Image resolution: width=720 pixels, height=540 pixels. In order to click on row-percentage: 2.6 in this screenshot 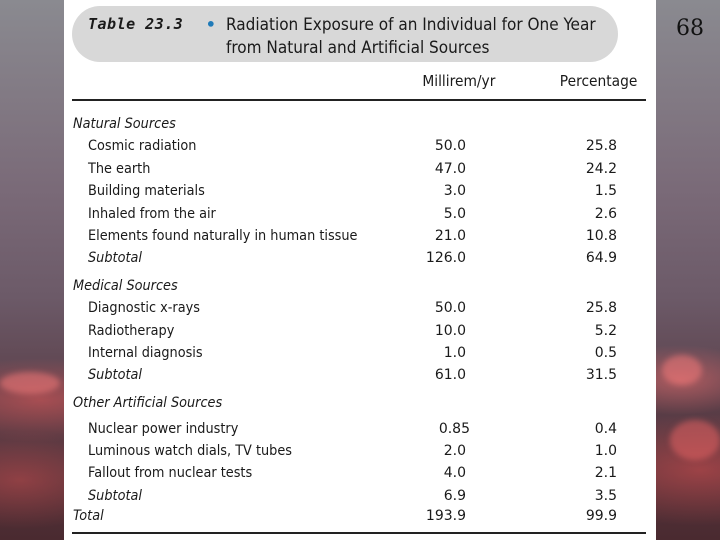, I will do `click(605, 214)`.